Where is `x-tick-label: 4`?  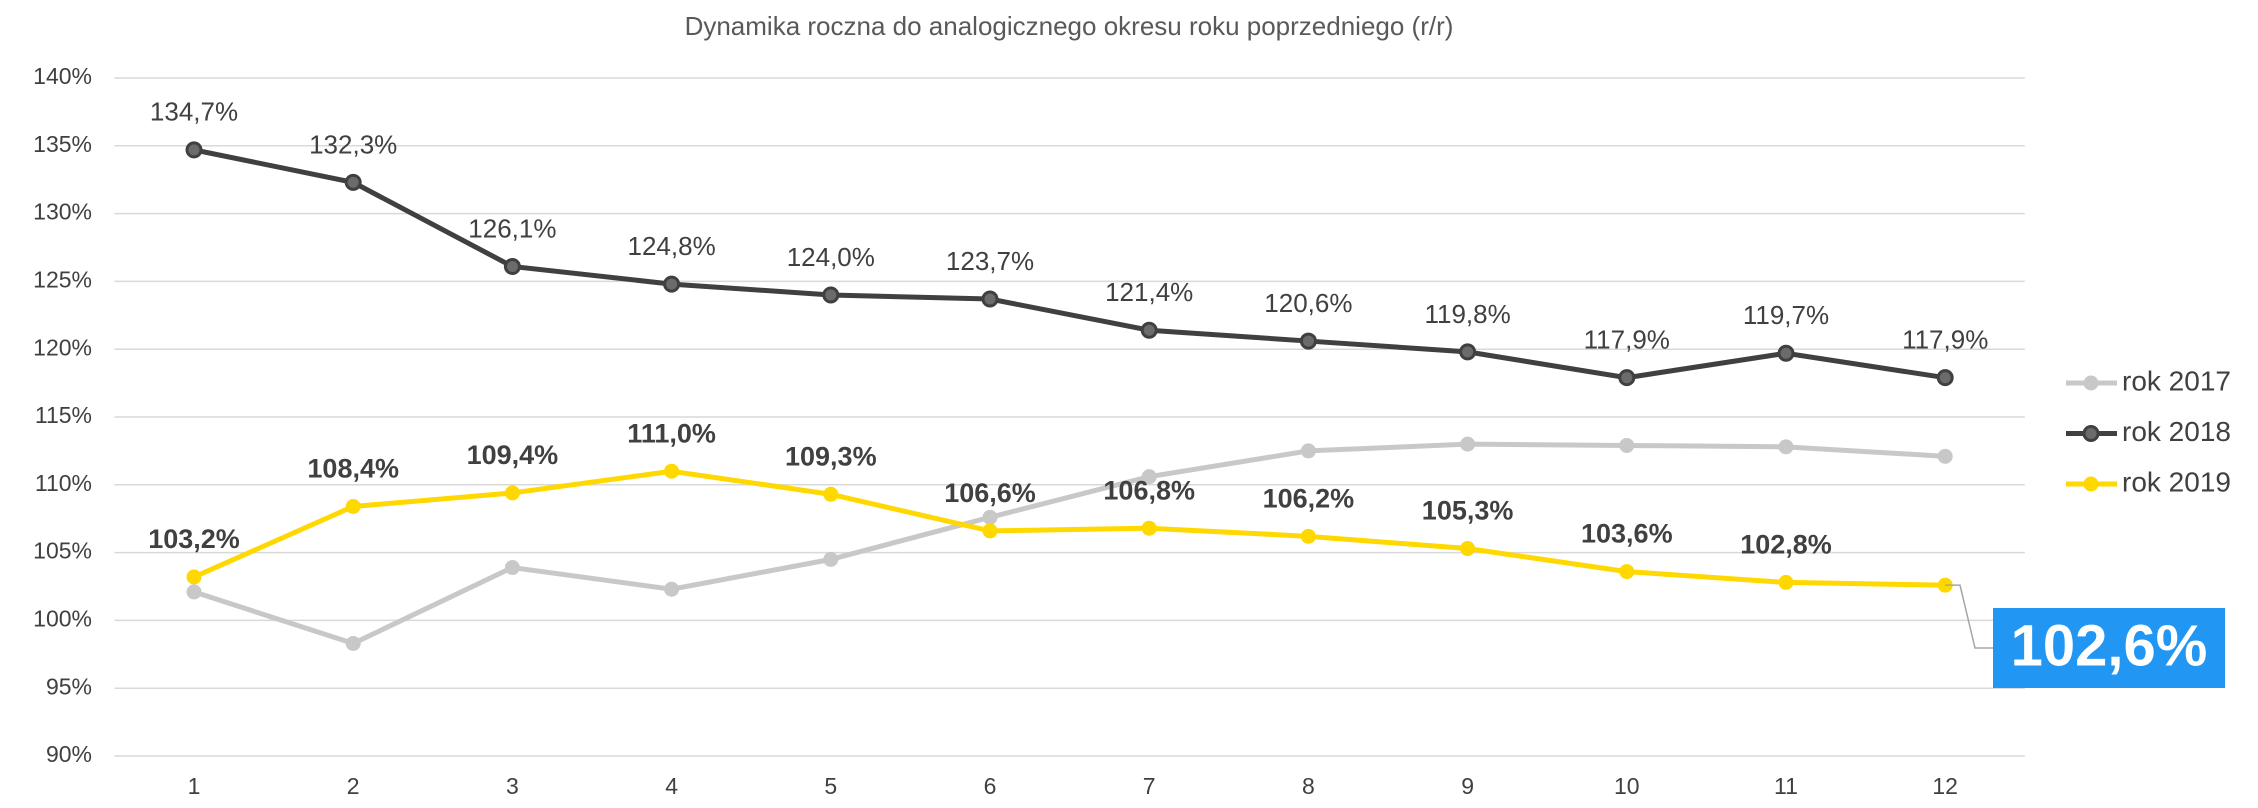 x-tick-label: 4 is located at coordinates (671, 786).